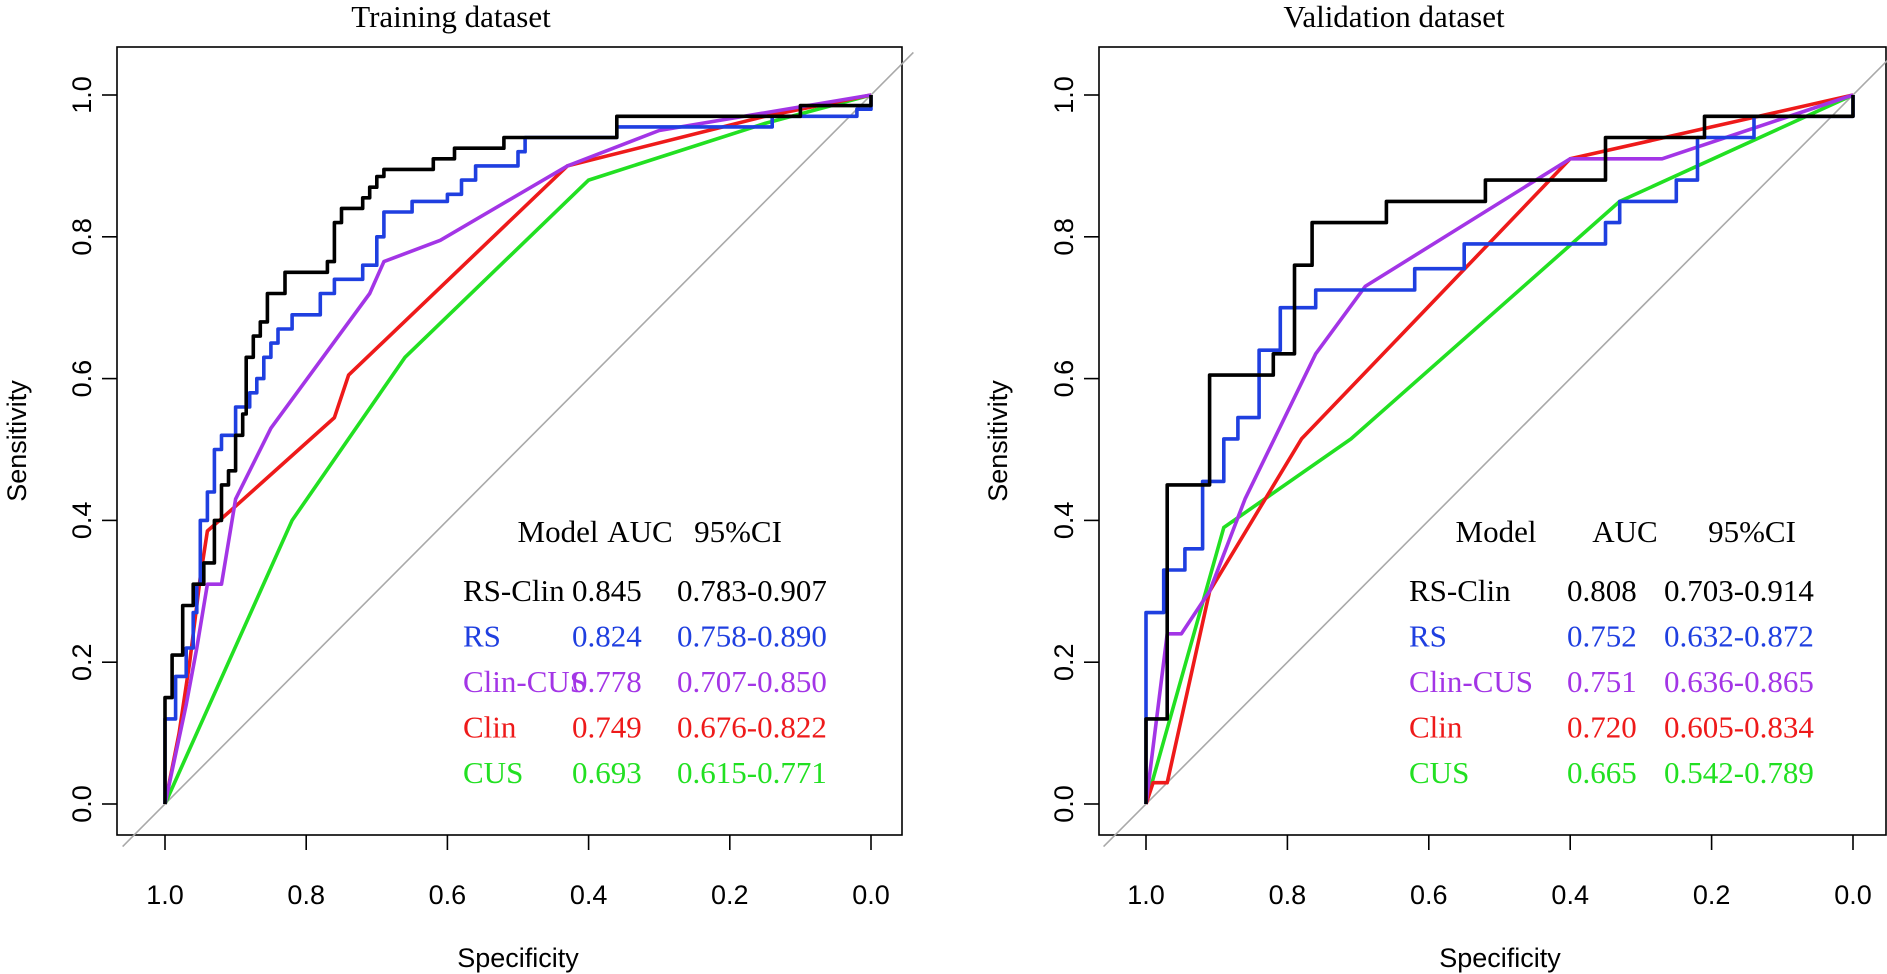 The image size is (1887, 974). Describe the element at coordinates (752, 636) in the screenshot. I see `training-legend-ci: 0.758-0.890` at that location.